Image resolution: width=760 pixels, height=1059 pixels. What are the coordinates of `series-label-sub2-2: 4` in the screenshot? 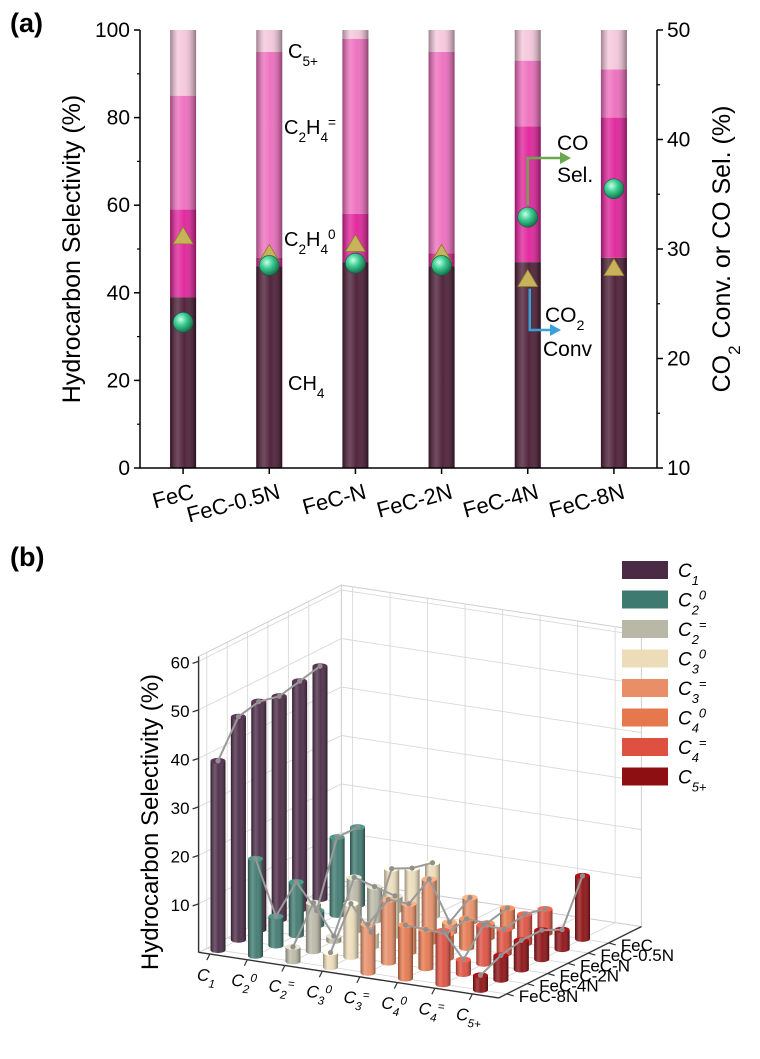 It's located at (324, 137).